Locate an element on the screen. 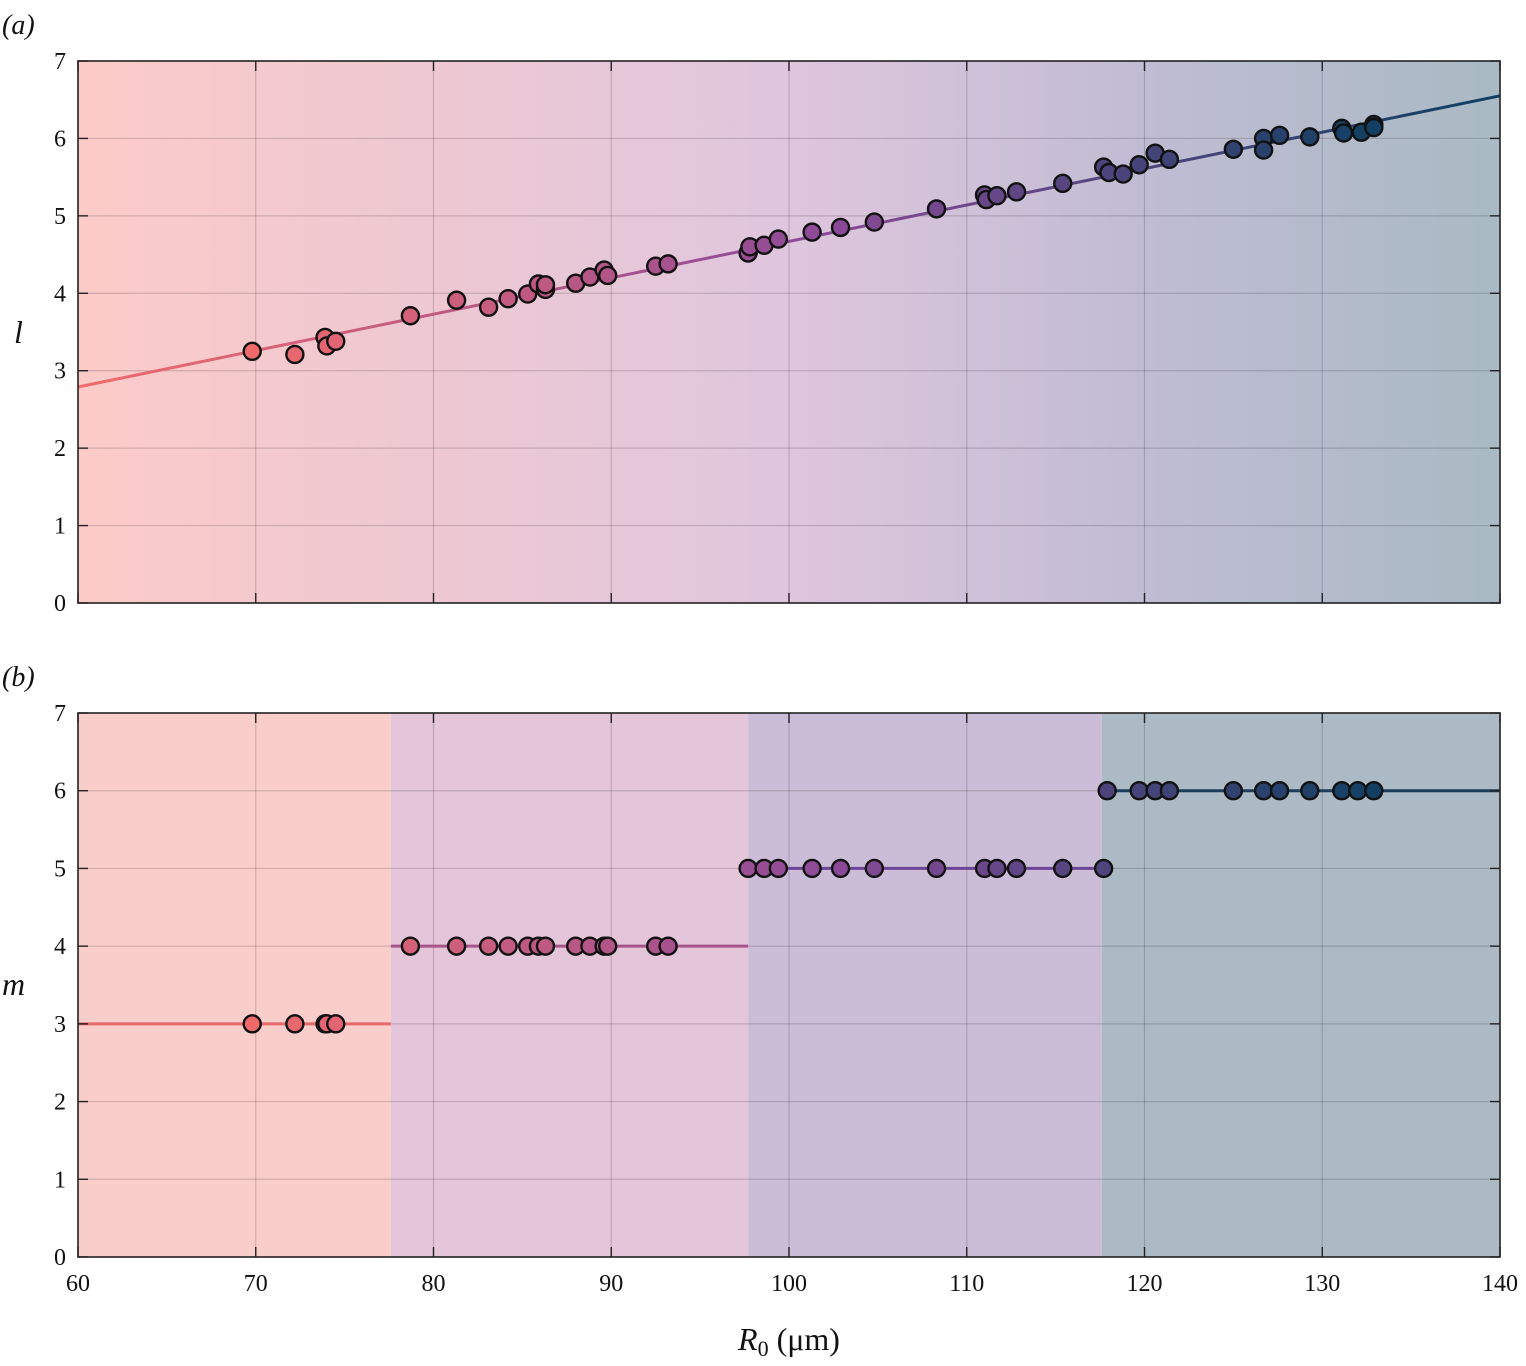  panel-b-x-tick-labels: 60 70 80 90 100 110 120 130 140 is located at coordinates (792, 1284).